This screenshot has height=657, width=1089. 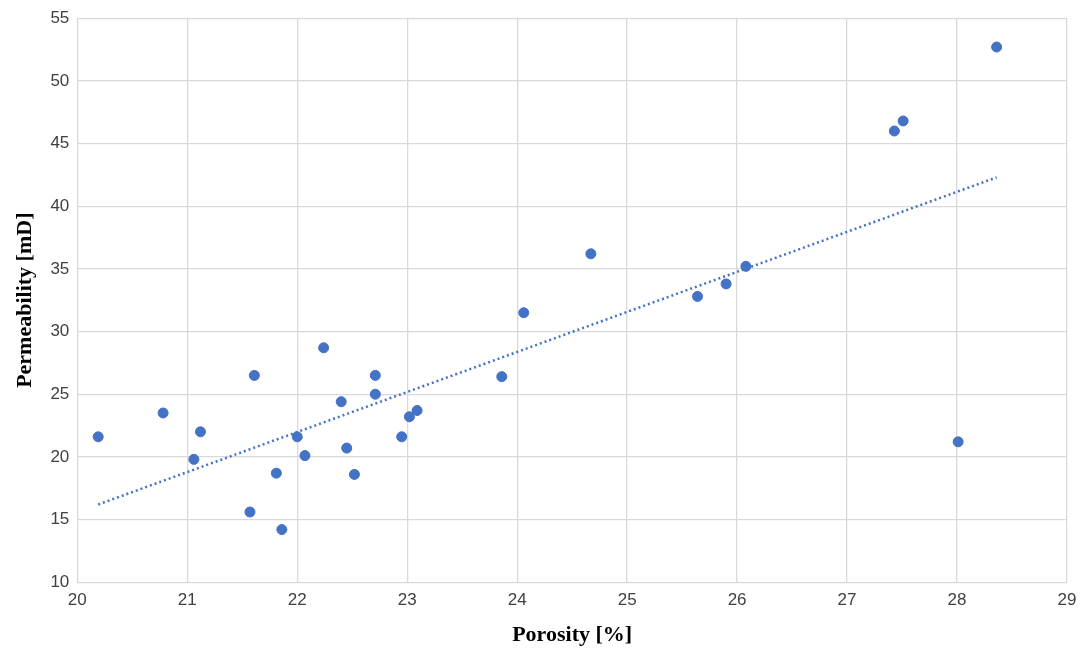 I want to click on y-tick-label: 55, so click(x=60, y=17).